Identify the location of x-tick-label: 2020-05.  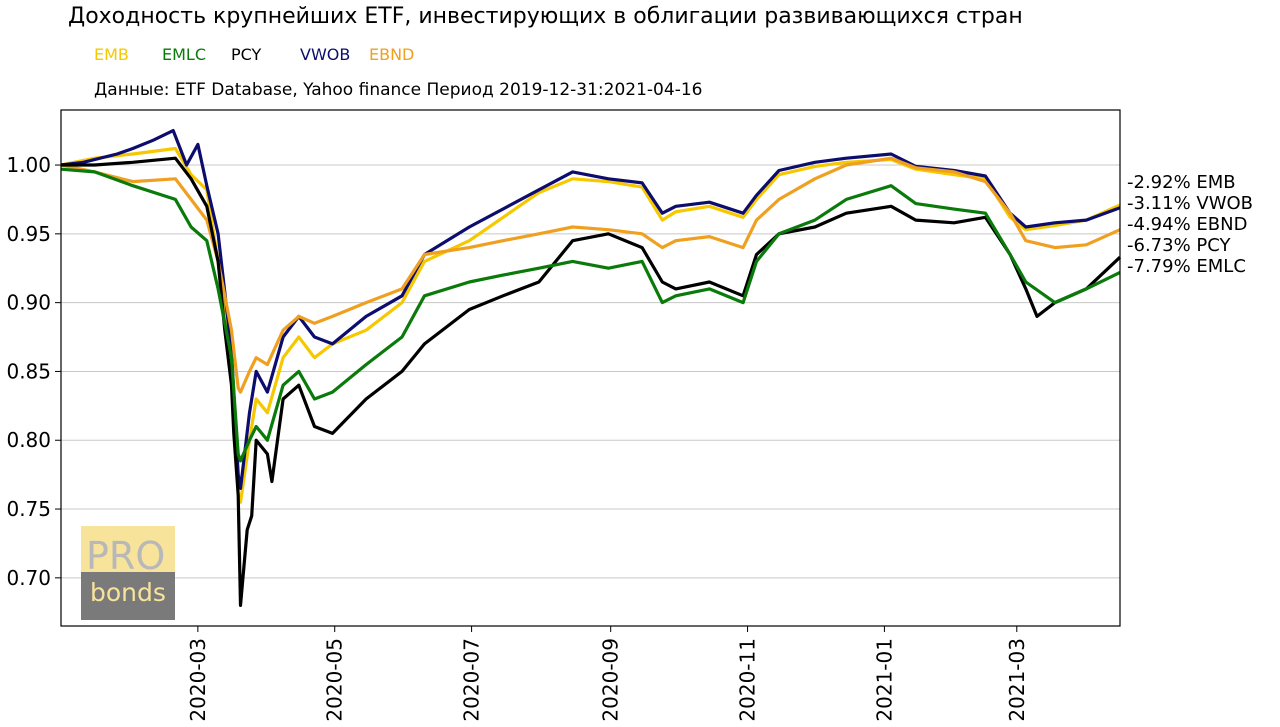
(335, 680).